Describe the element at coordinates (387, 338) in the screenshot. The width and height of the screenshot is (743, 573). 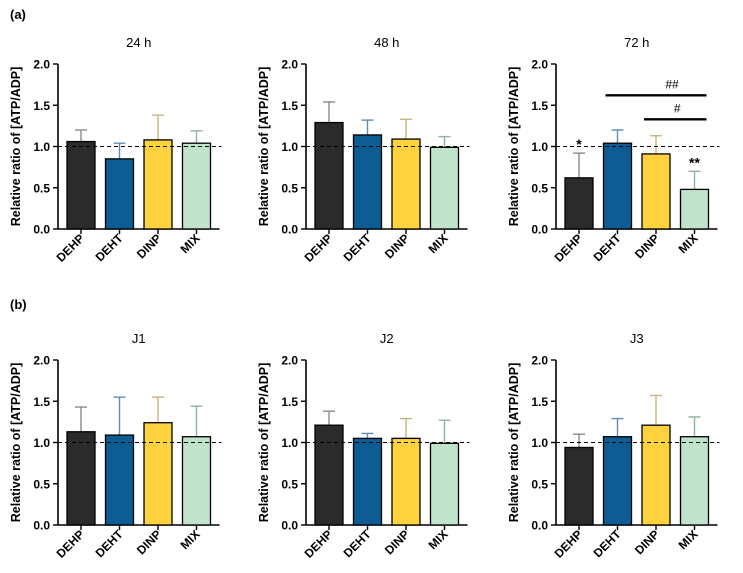
I see `chart-title: J2` at that location.